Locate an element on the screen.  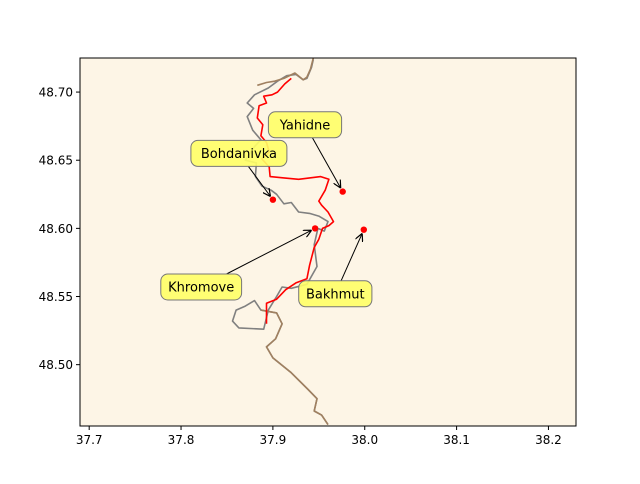
place-label-text: Khromove is located at coordinates (201, 288).